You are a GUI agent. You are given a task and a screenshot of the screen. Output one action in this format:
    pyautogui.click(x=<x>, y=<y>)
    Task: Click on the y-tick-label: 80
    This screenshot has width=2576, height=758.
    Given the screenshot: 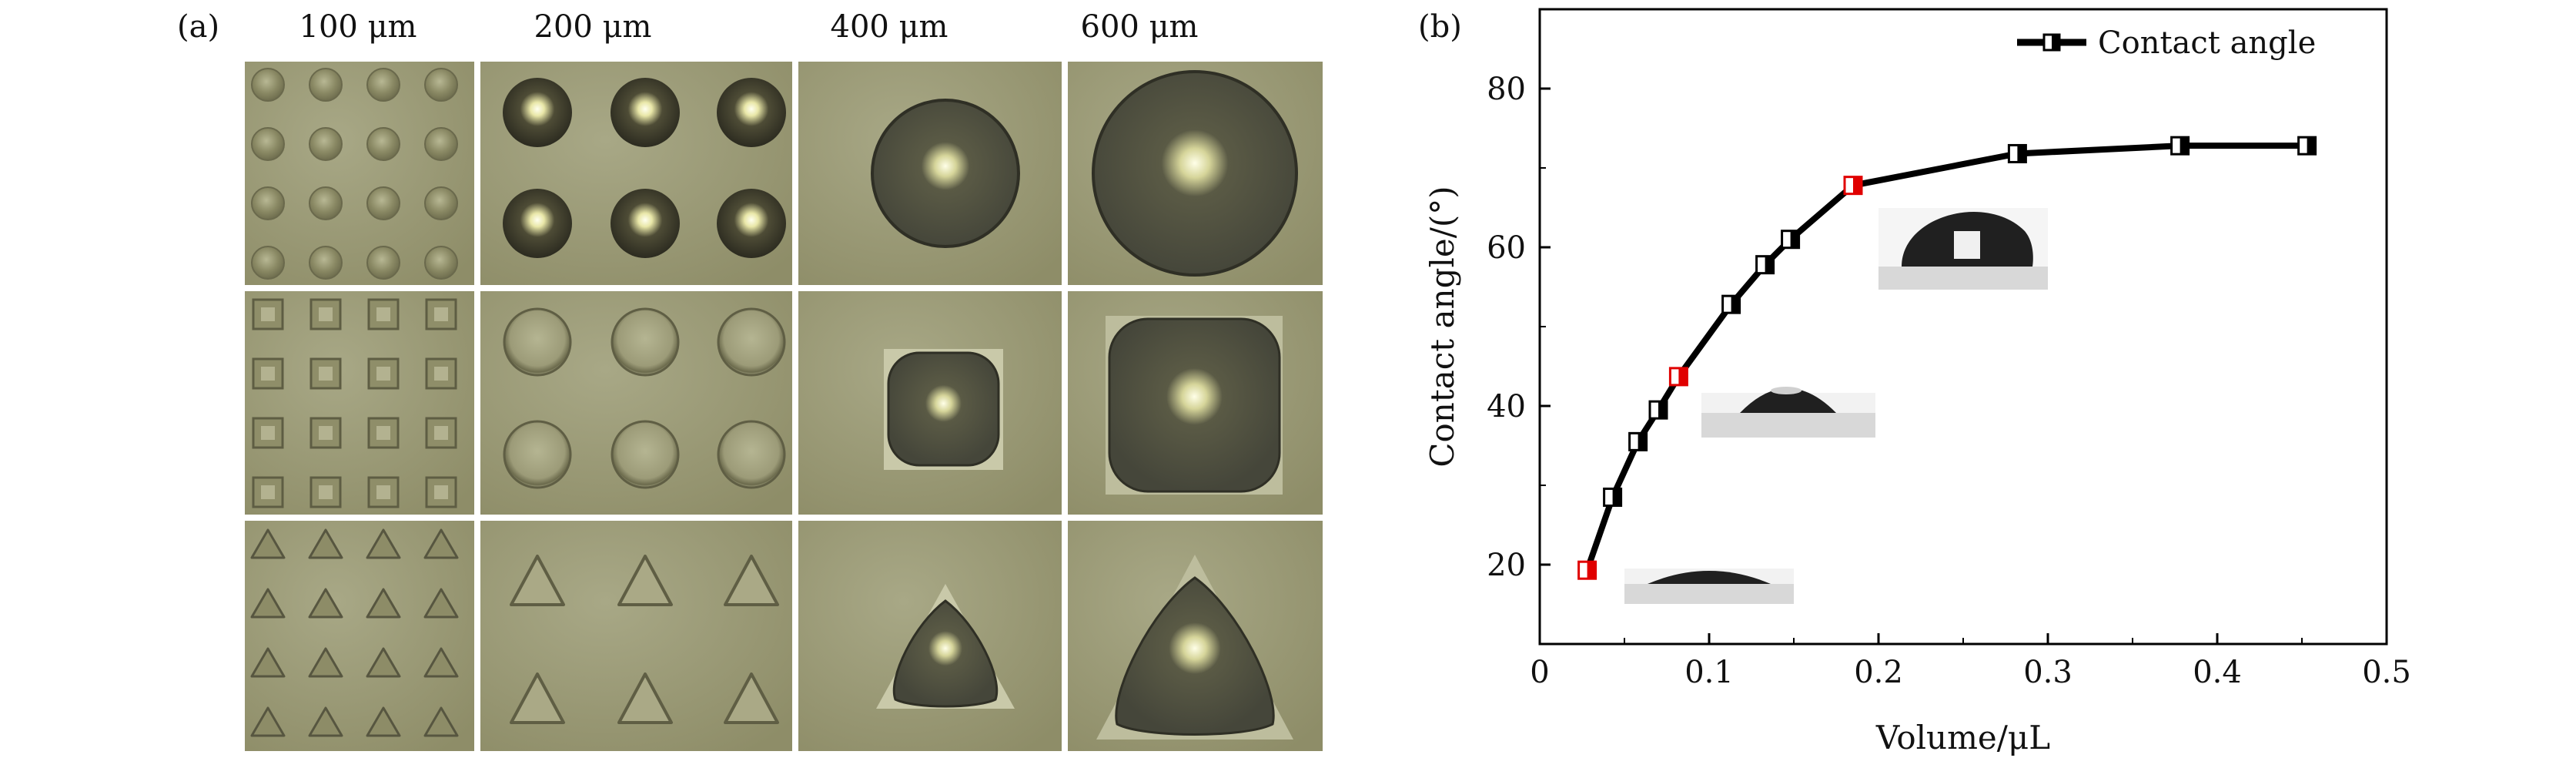 What is the action you would take?
    pyautogui.click(x=1507, y=90)
    